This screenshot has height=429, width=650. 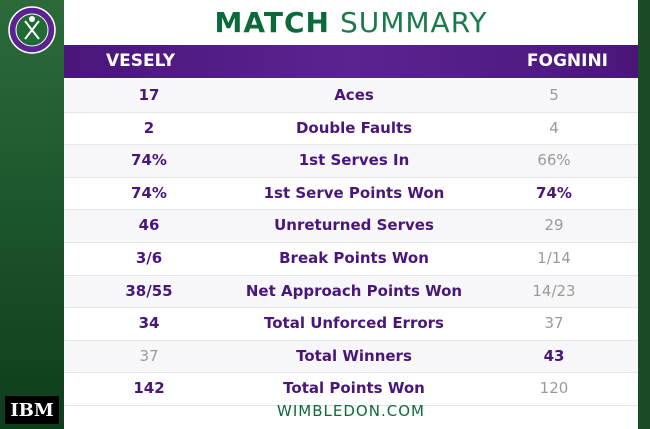 I want to click on player2-value: 43, so click(x=554, y=355).